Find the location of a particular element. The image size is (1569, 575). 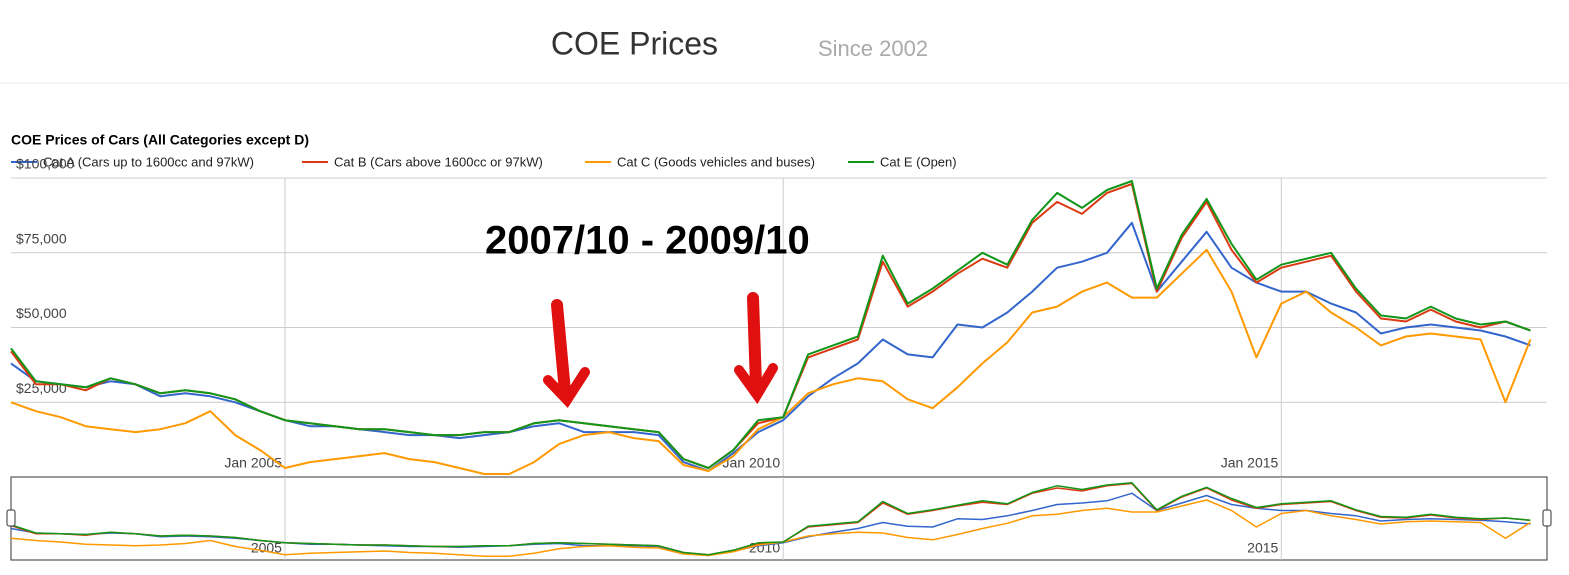

legend-label: Cat B (Cars above 1600cc or 97kW) is located at coordinates (438, 161).